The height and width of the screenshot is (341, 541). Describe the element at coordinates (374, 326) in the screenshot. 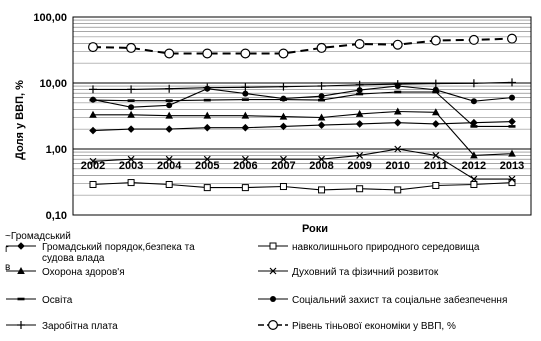

I see `legend-label: Рівень тіньової економіки у ВВП, %` at that location.